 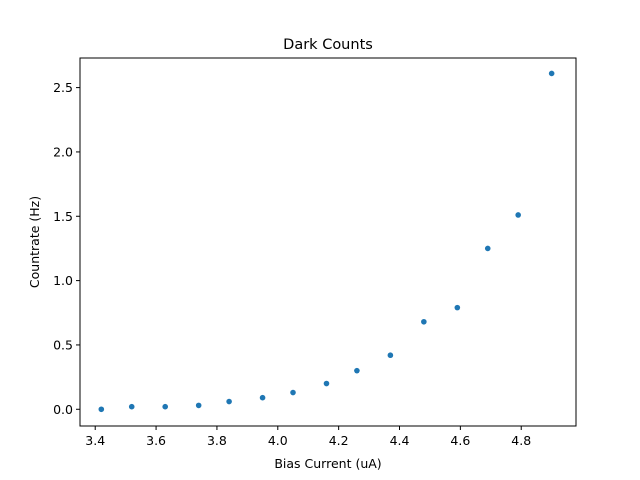 I want to click on x-tick-label: 3.4, so click(x=95, y=440).